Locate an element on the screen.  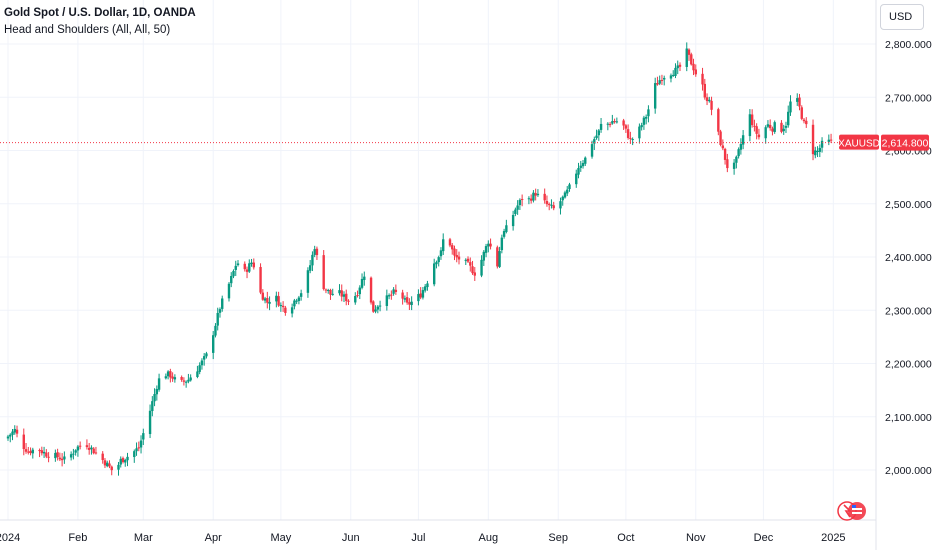
price-tag-text: 2,614.800 is located at coordinates (905, 144).